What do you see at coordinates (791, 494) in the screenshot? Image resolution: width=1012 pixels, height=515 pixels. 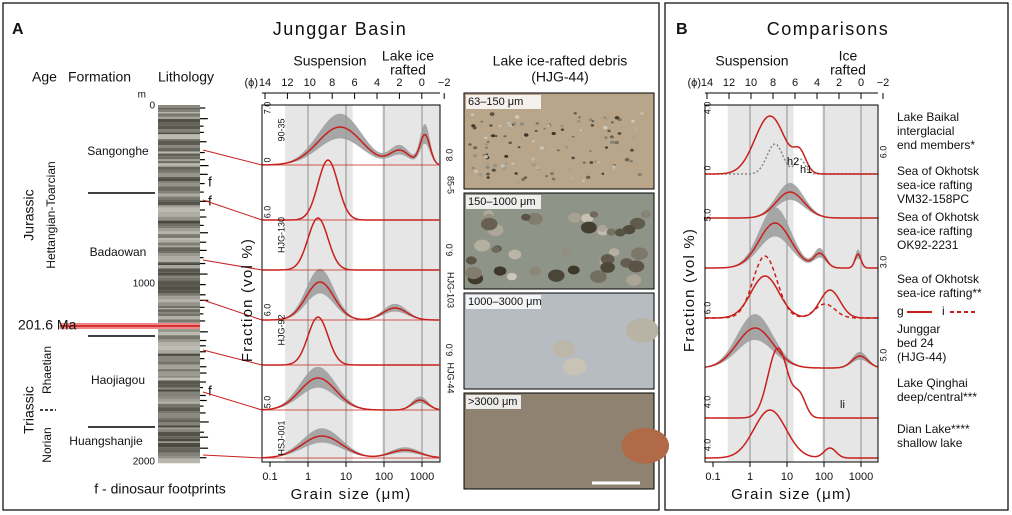 I see `x-axis-label: Grain size (μm)` at bounding box center [791, 494].